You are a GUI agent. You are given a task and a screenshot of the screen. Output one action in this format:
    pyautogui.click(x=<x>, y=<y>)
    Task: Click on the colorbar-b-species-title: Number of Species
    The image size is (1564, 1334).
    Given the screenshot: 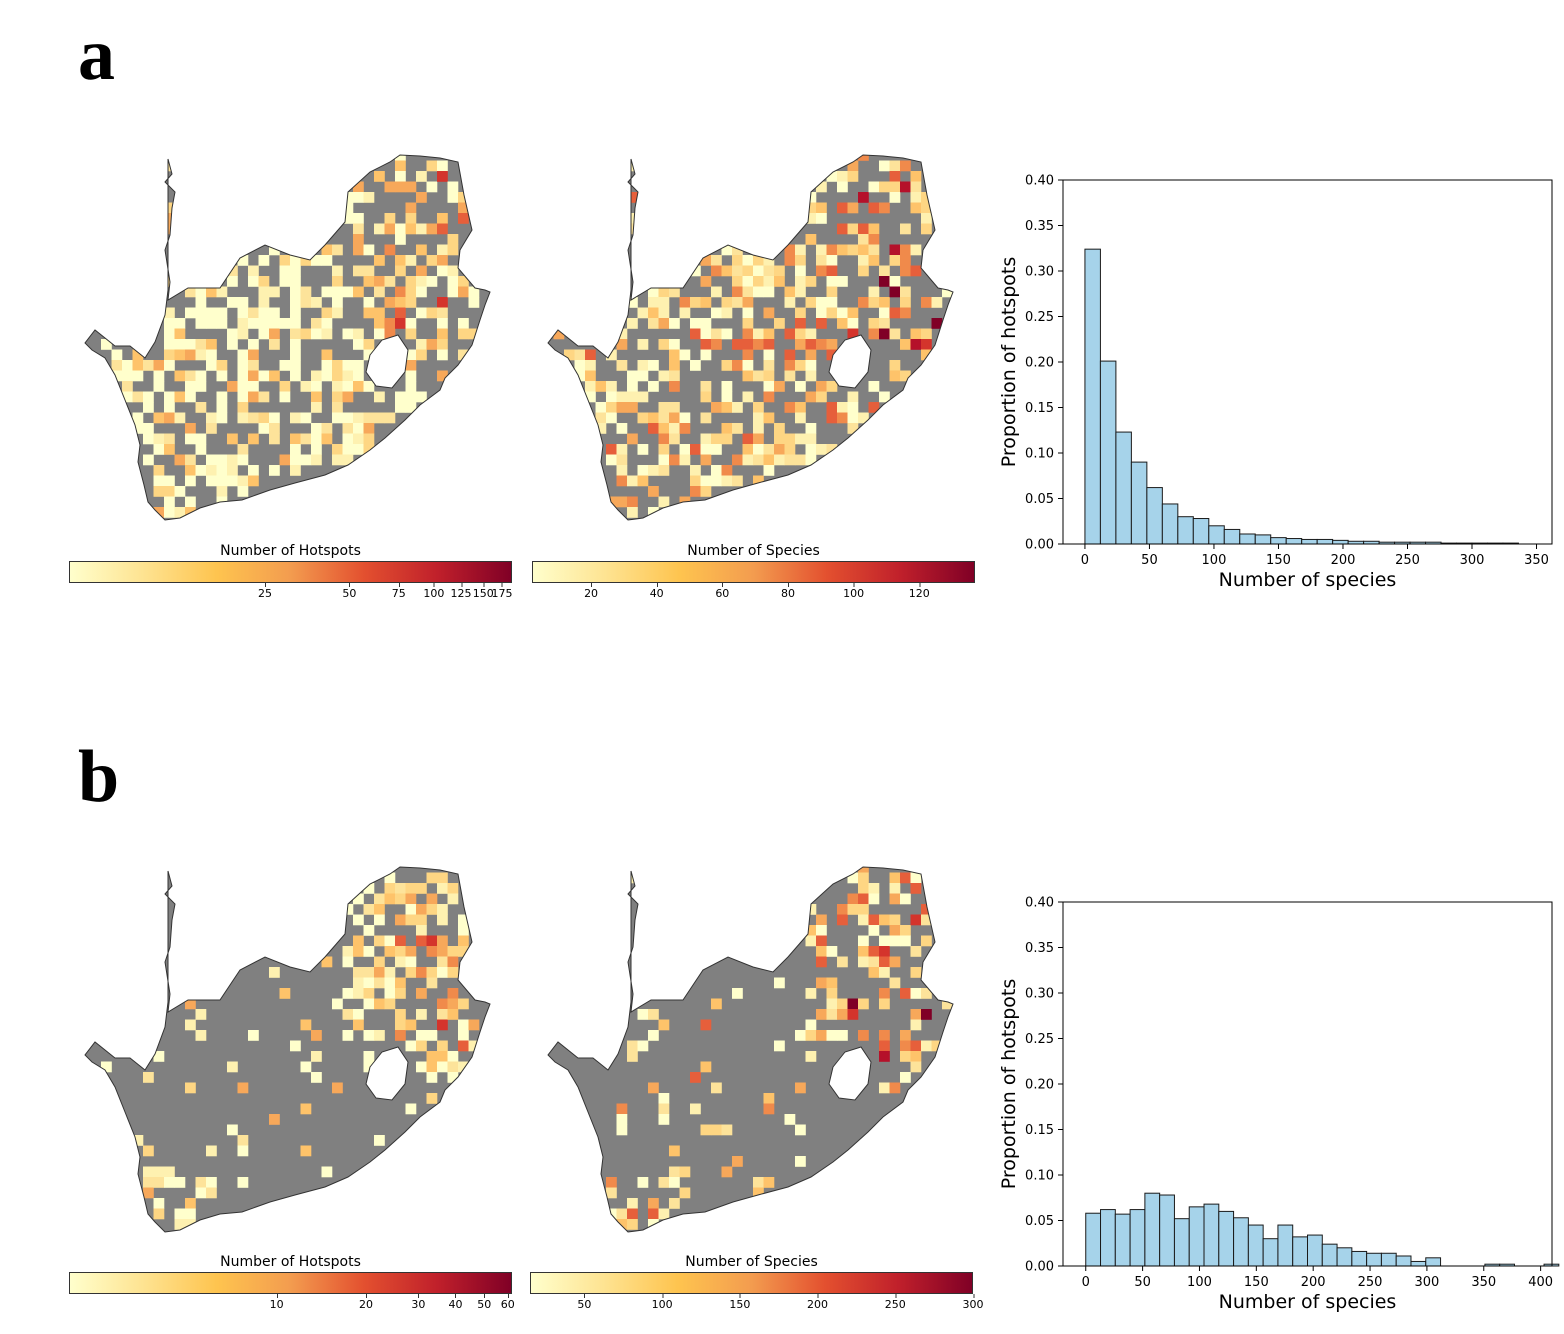 What is the action you would take?
    pyautogui.click(x=751, y=1262)
    